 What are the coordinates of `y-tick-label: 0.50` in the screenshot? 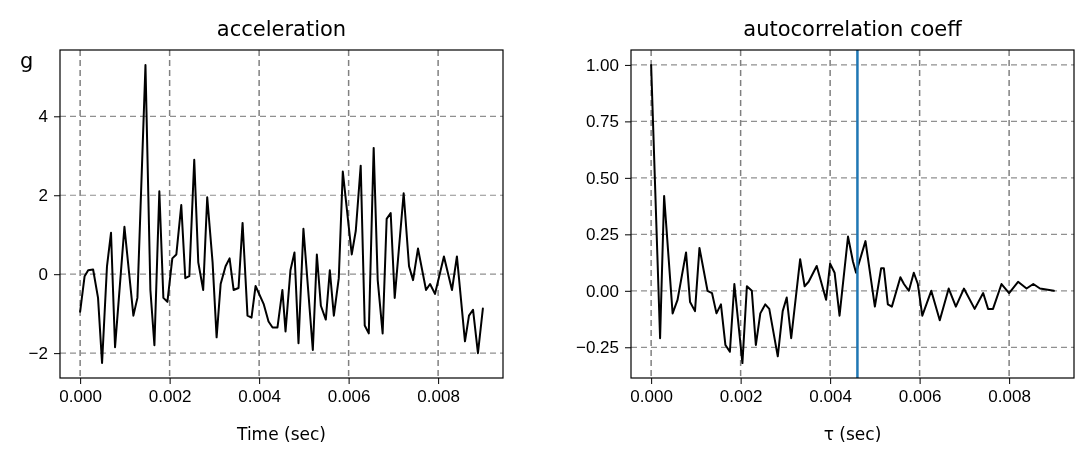 It's located at (602, 178).